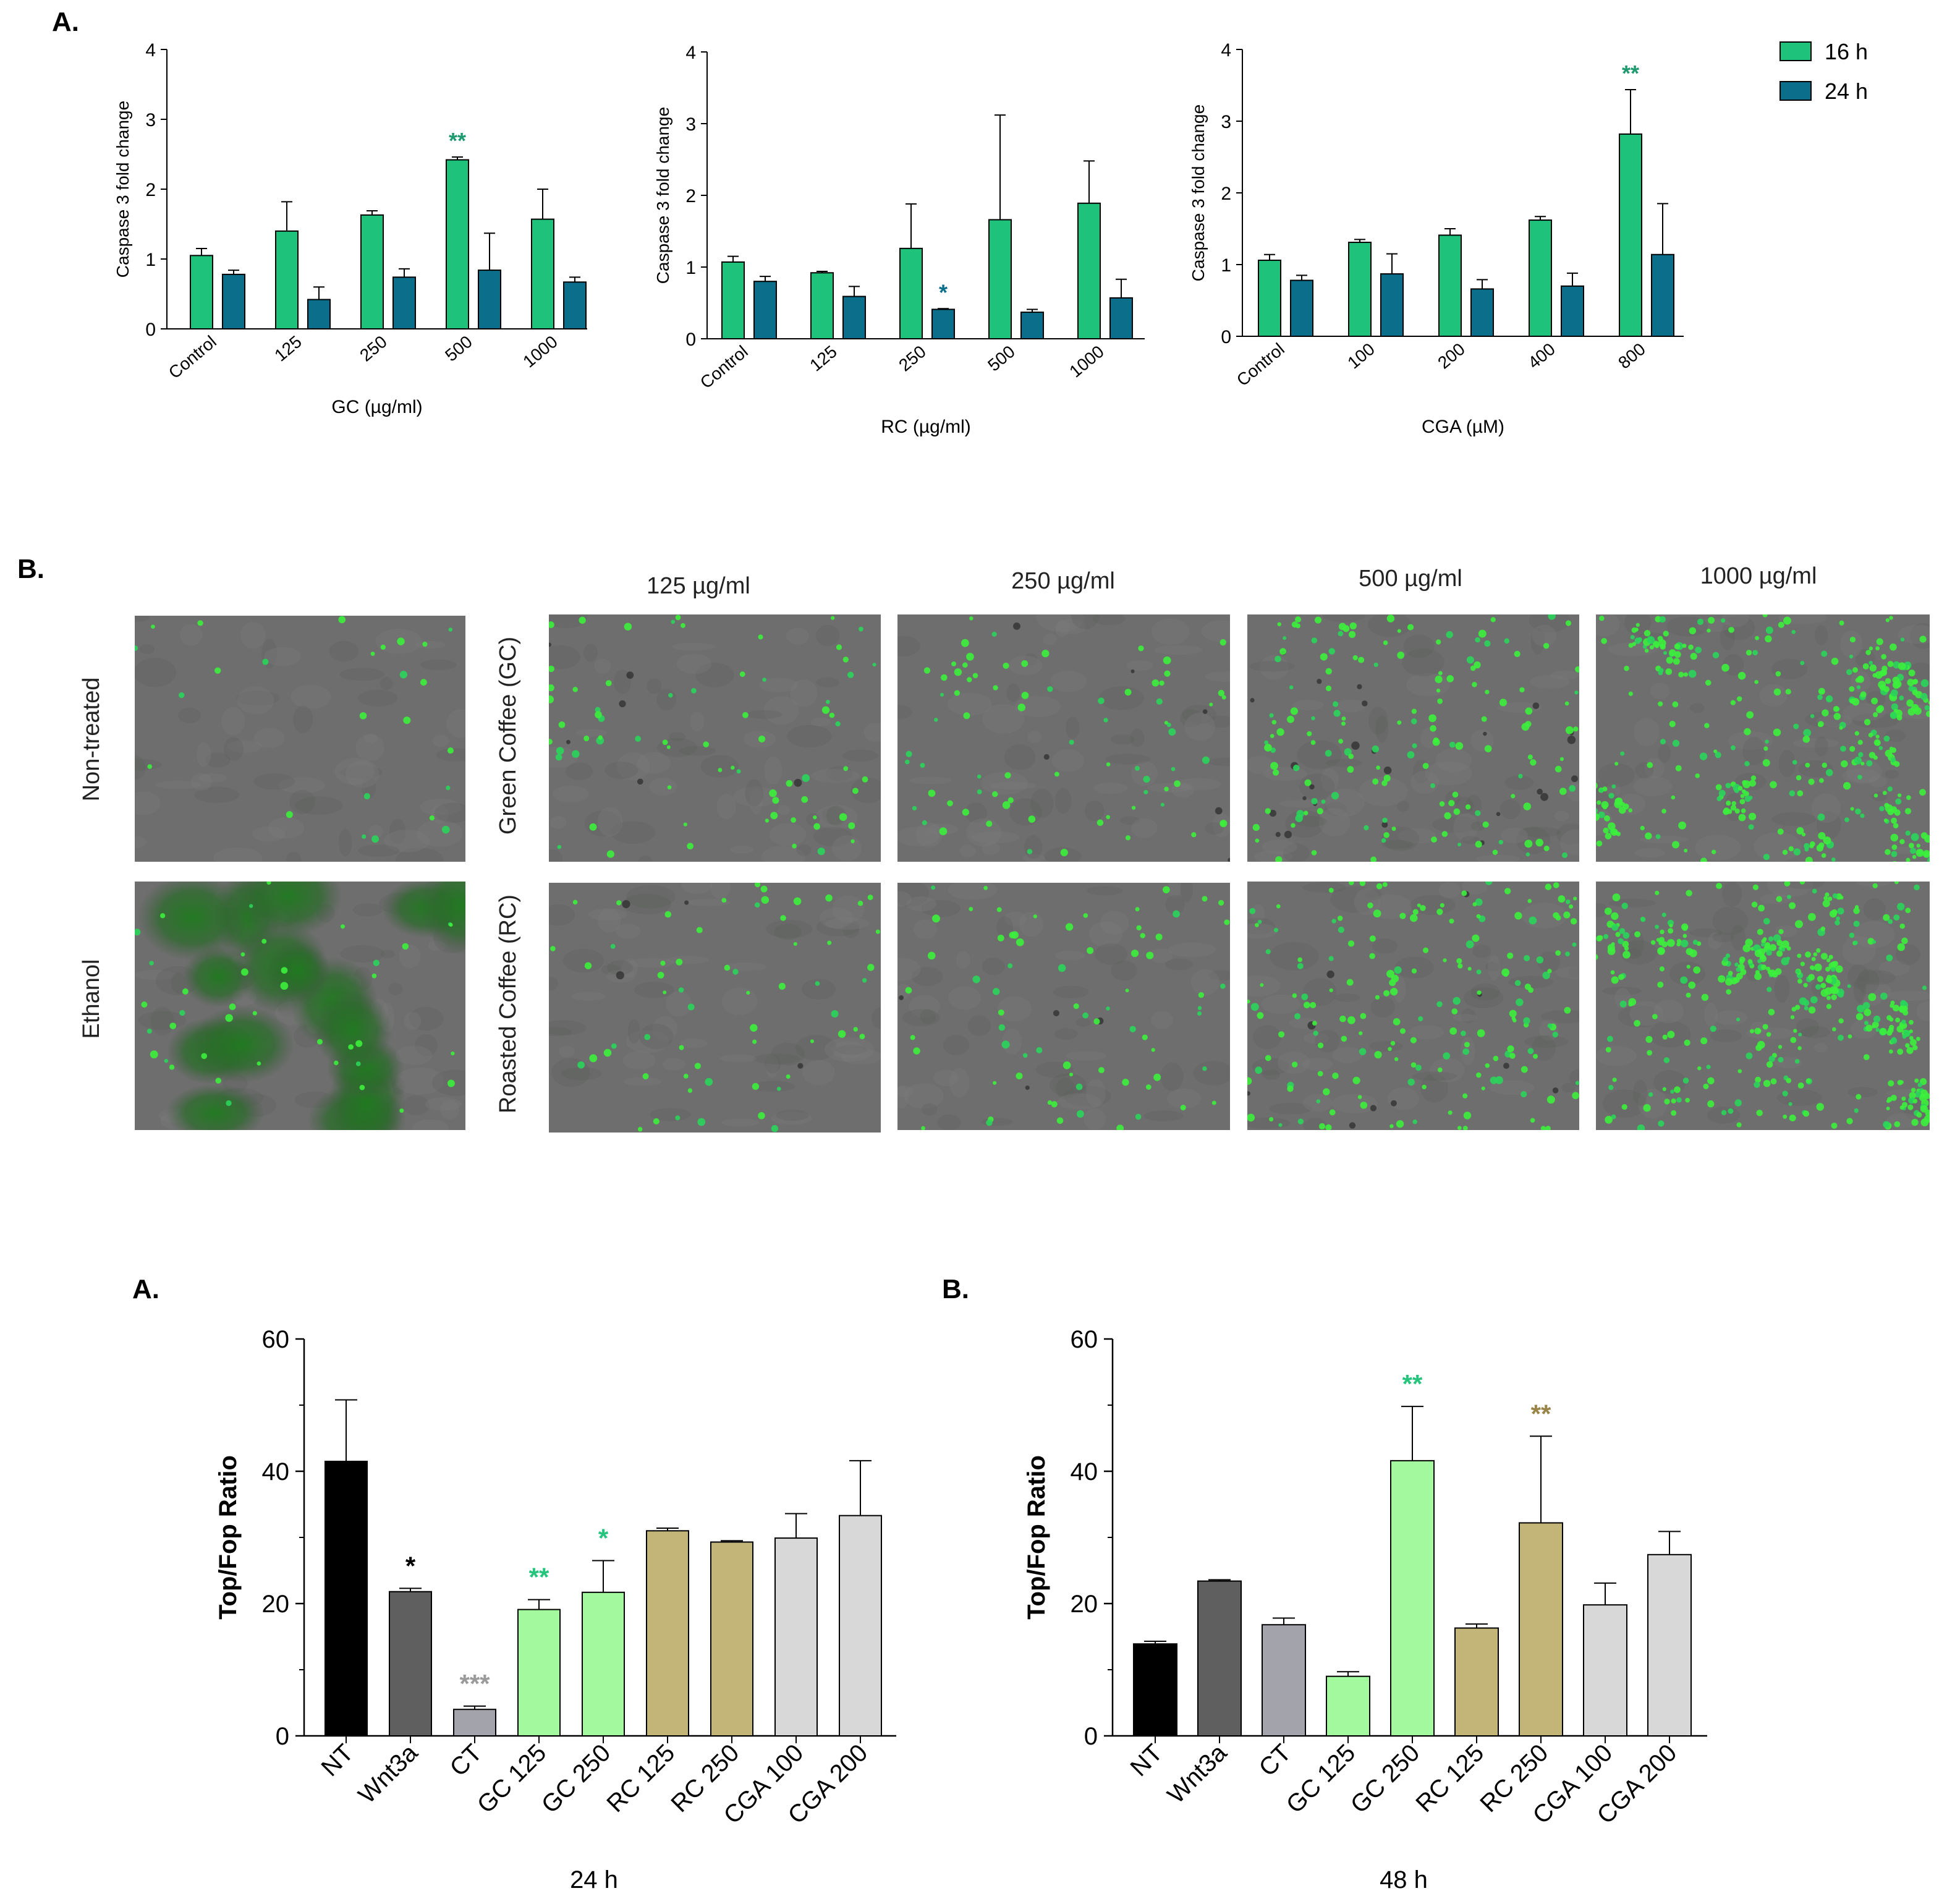 Image resolution: width=1947 pixels, height=1904 pixels. What do you see at coordinates (300, 1006) in the screenshot?
I see `micrograph-content` at bounding box center [300, 1006].